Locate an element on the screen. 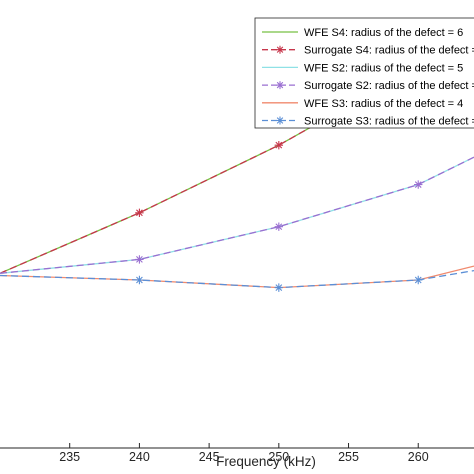 Image resolution: width=474 pixels, height=474 pixels. legend-box is located at coordinates (364, 73).